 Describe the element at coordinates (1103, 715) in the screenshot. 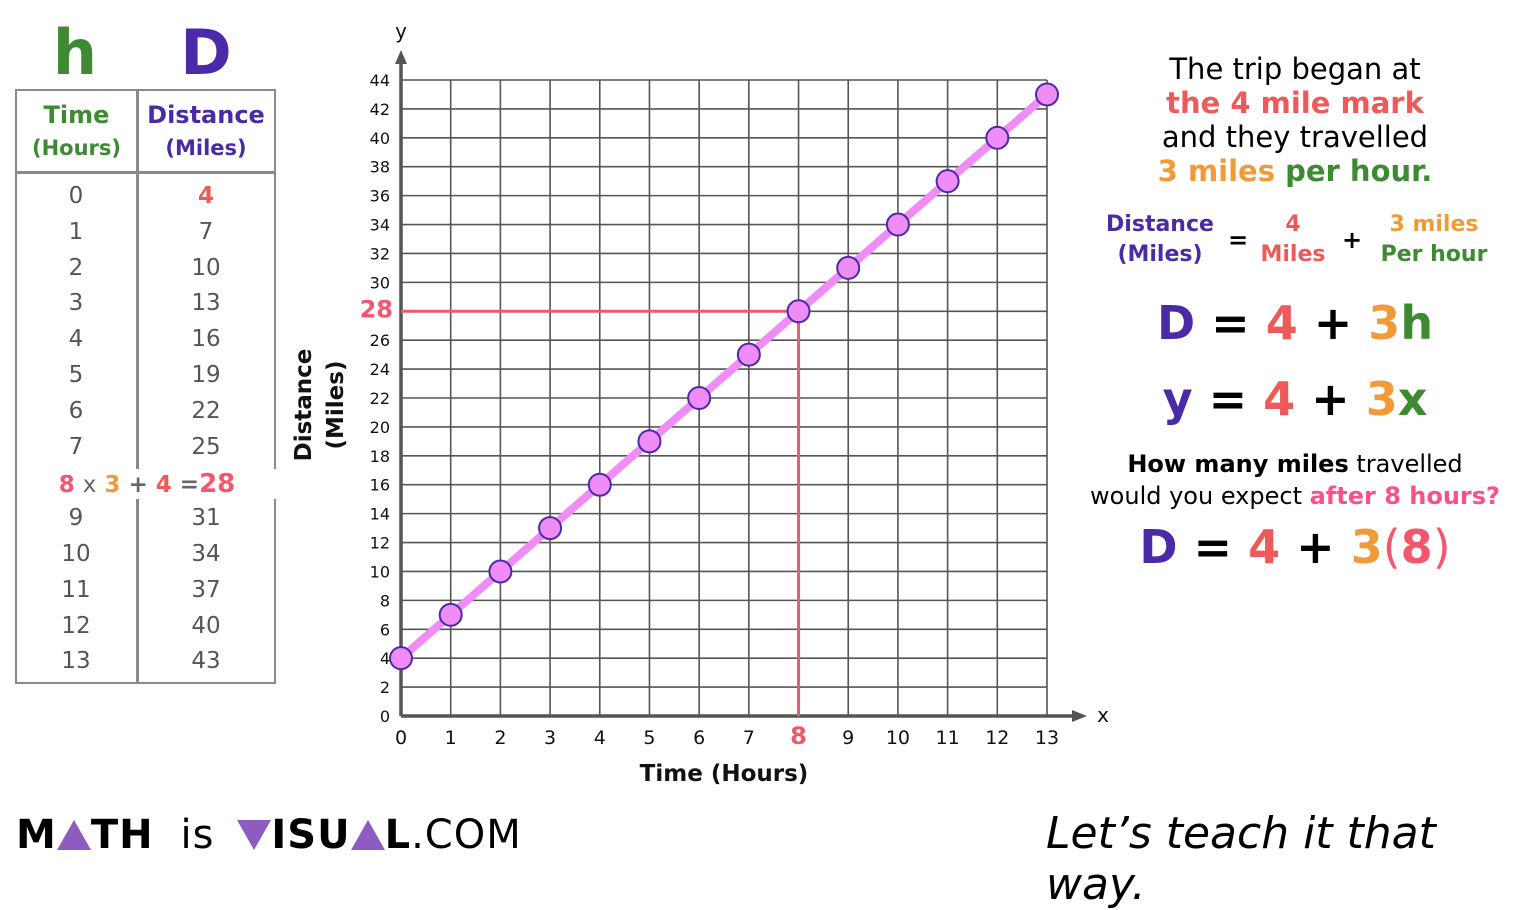

I see `x-axis-symbol: x` at that location.